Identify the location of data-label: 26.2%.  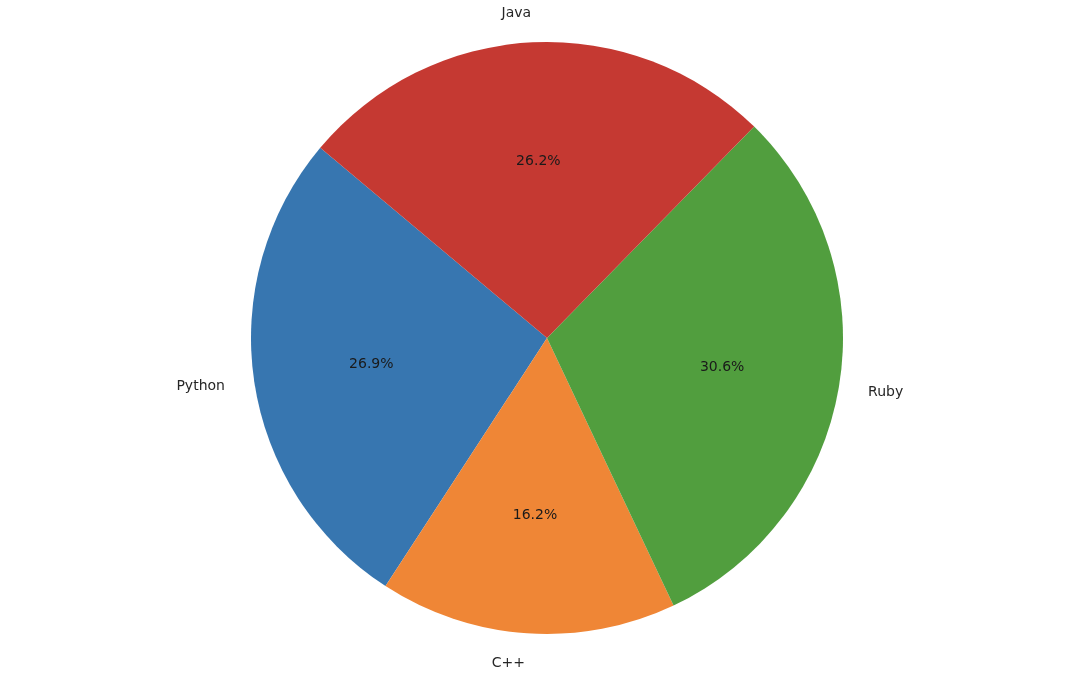
(538, 159).